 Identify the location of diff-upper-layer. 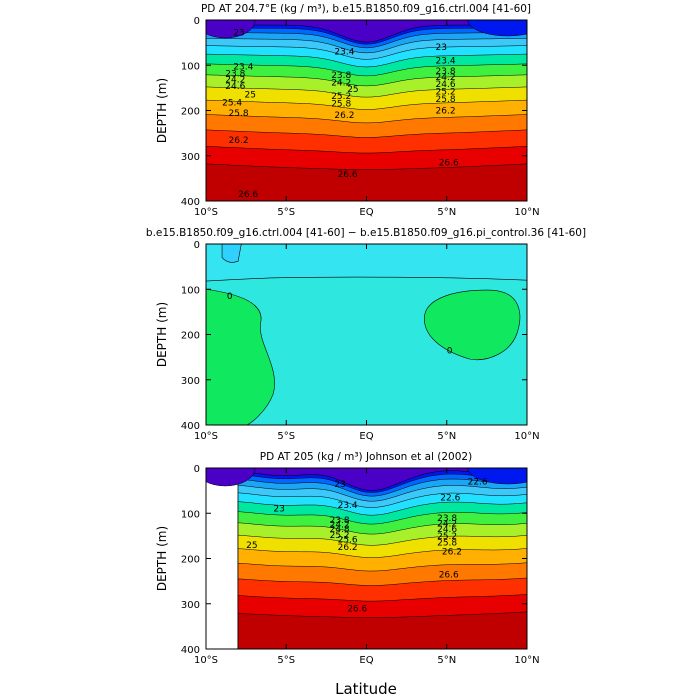
(366, 263).